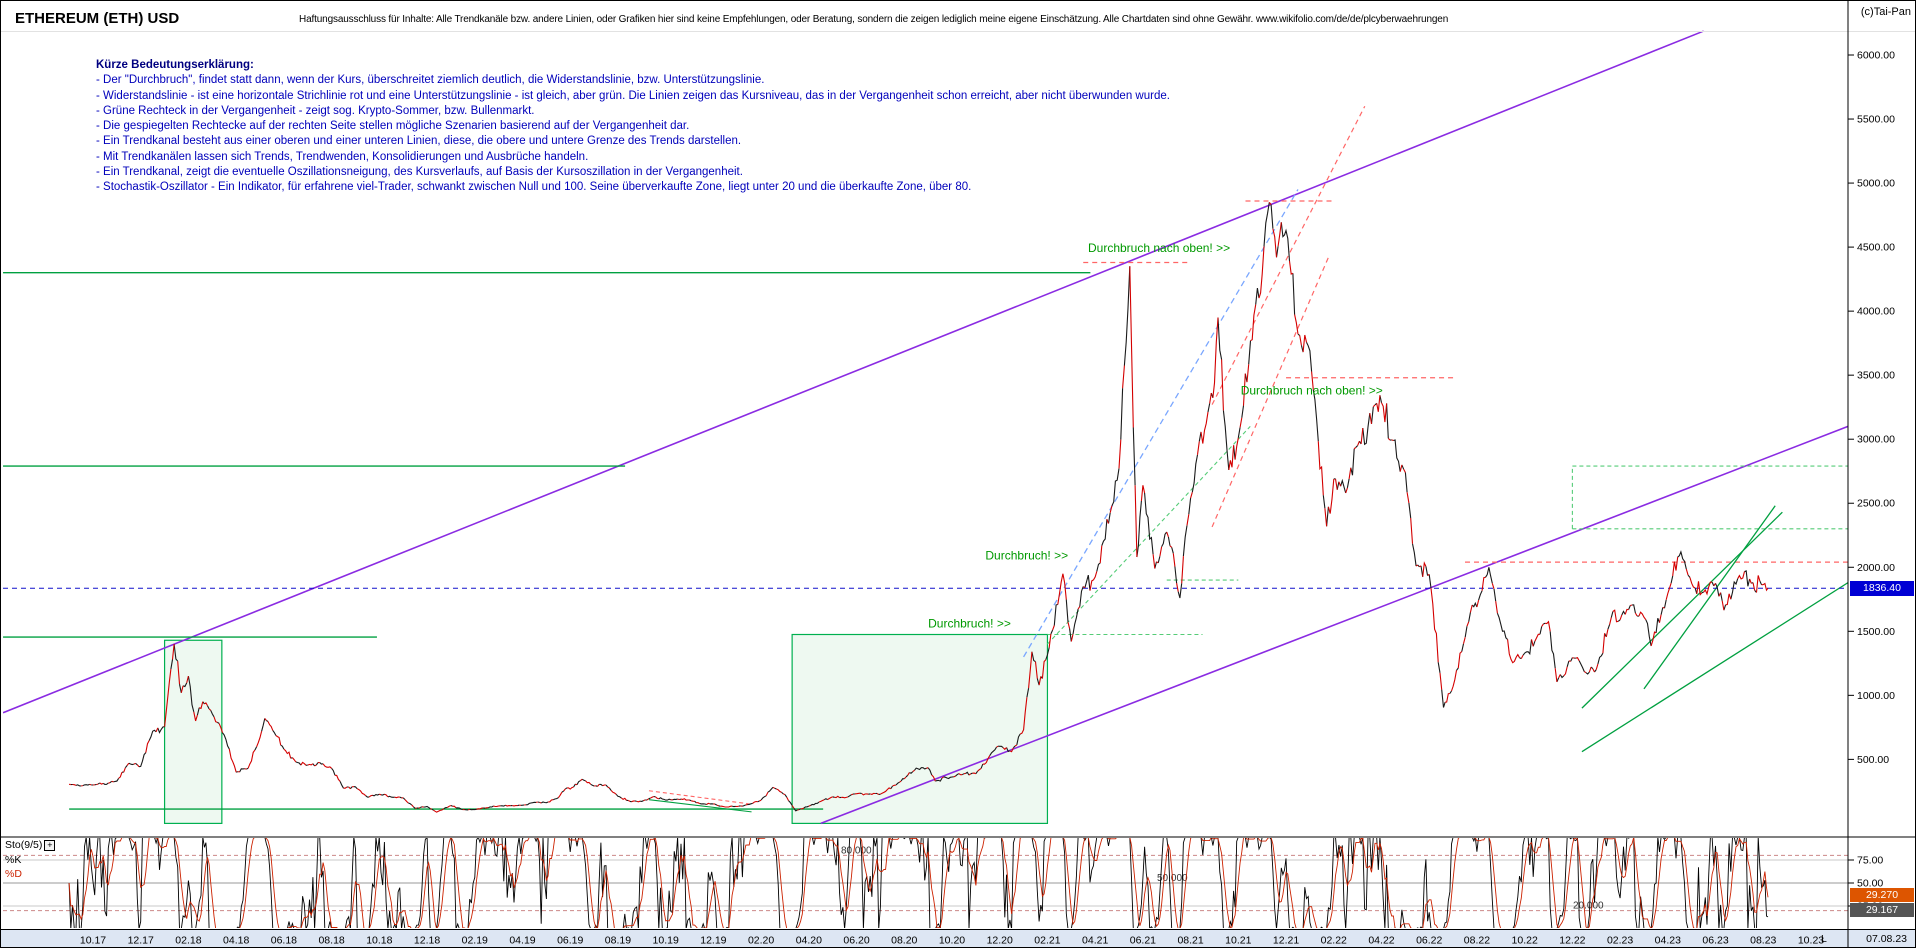  What do you see at coordinates (1876, 696) in the screenshot?
I see `svg-text: 1000.00` at bounding box center [1876, 696].